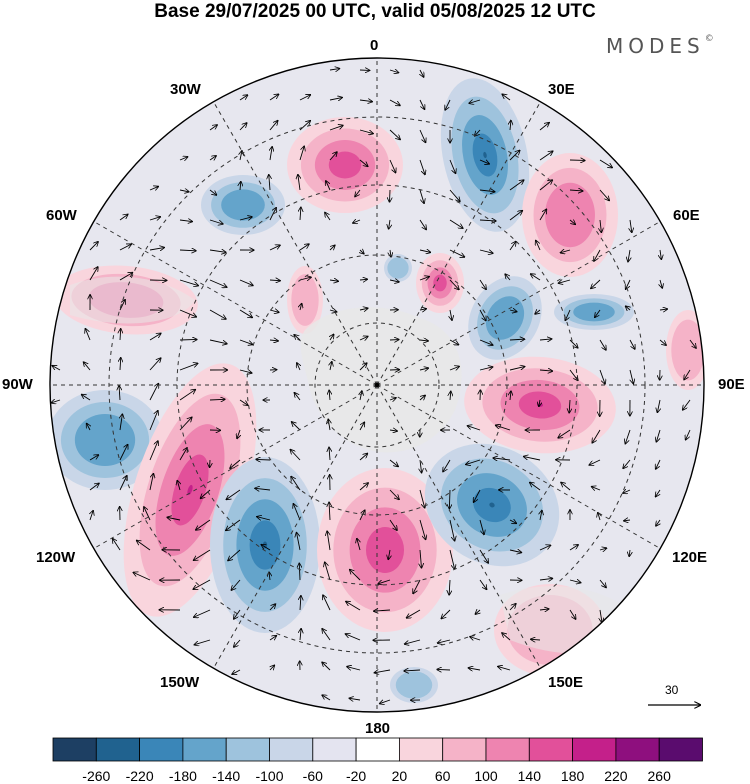 This screenshot has width=750, height=784. Describe the element at coordinates (140, 776) in the screenshot. I see `colorbar-tick-label: -220` at that location.